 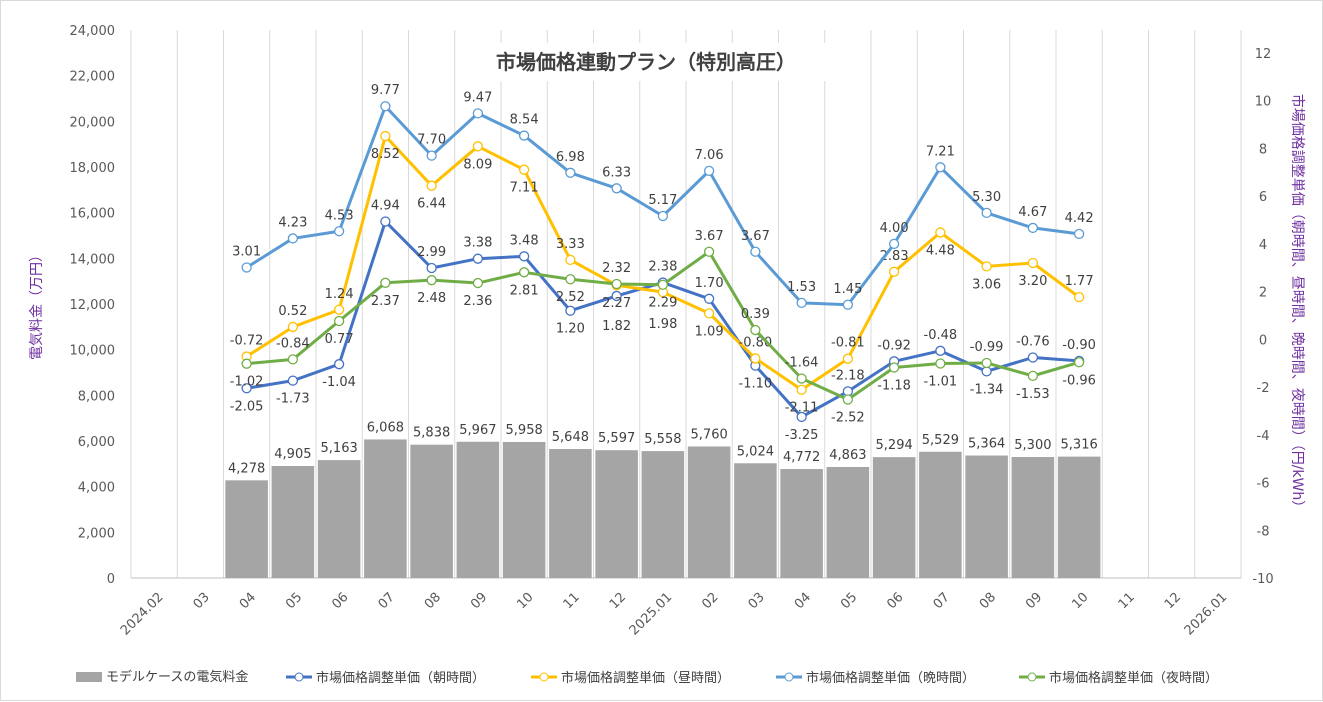 What do you see at coordinates (988, 601) in the screenshot?
I see `x-tick-label: 08` at bounding box center [988, 601].